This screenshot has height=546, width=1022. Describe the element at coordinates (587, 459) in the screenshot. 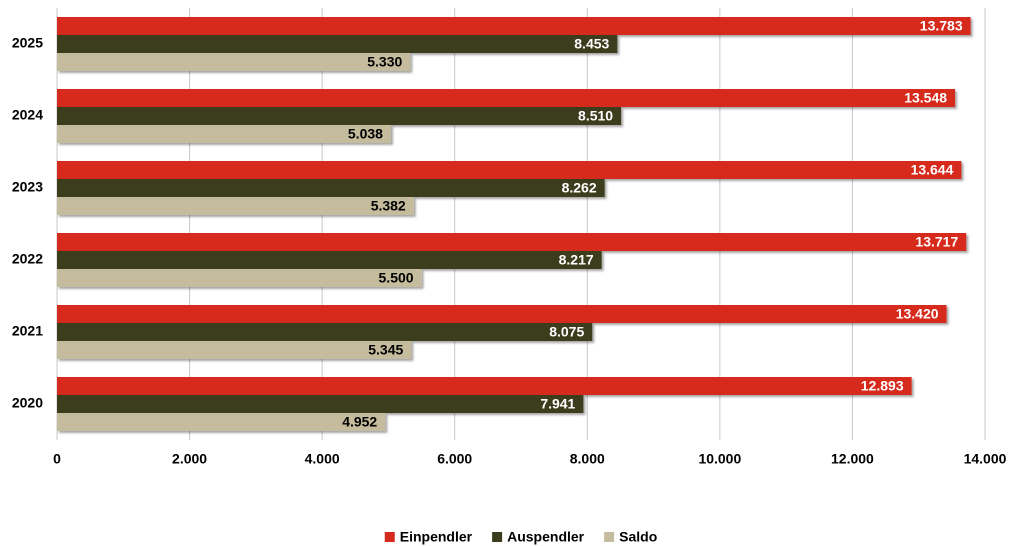

I see `x-tick-label: 8.000` at that location.